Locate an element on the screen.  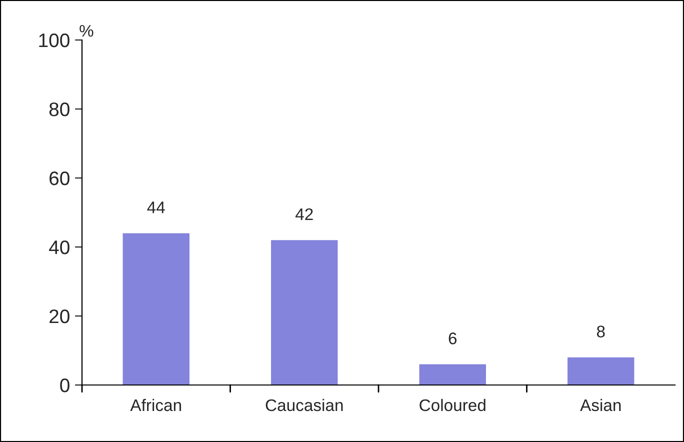
y-axis-title: % is located at coordinates (87, 30).